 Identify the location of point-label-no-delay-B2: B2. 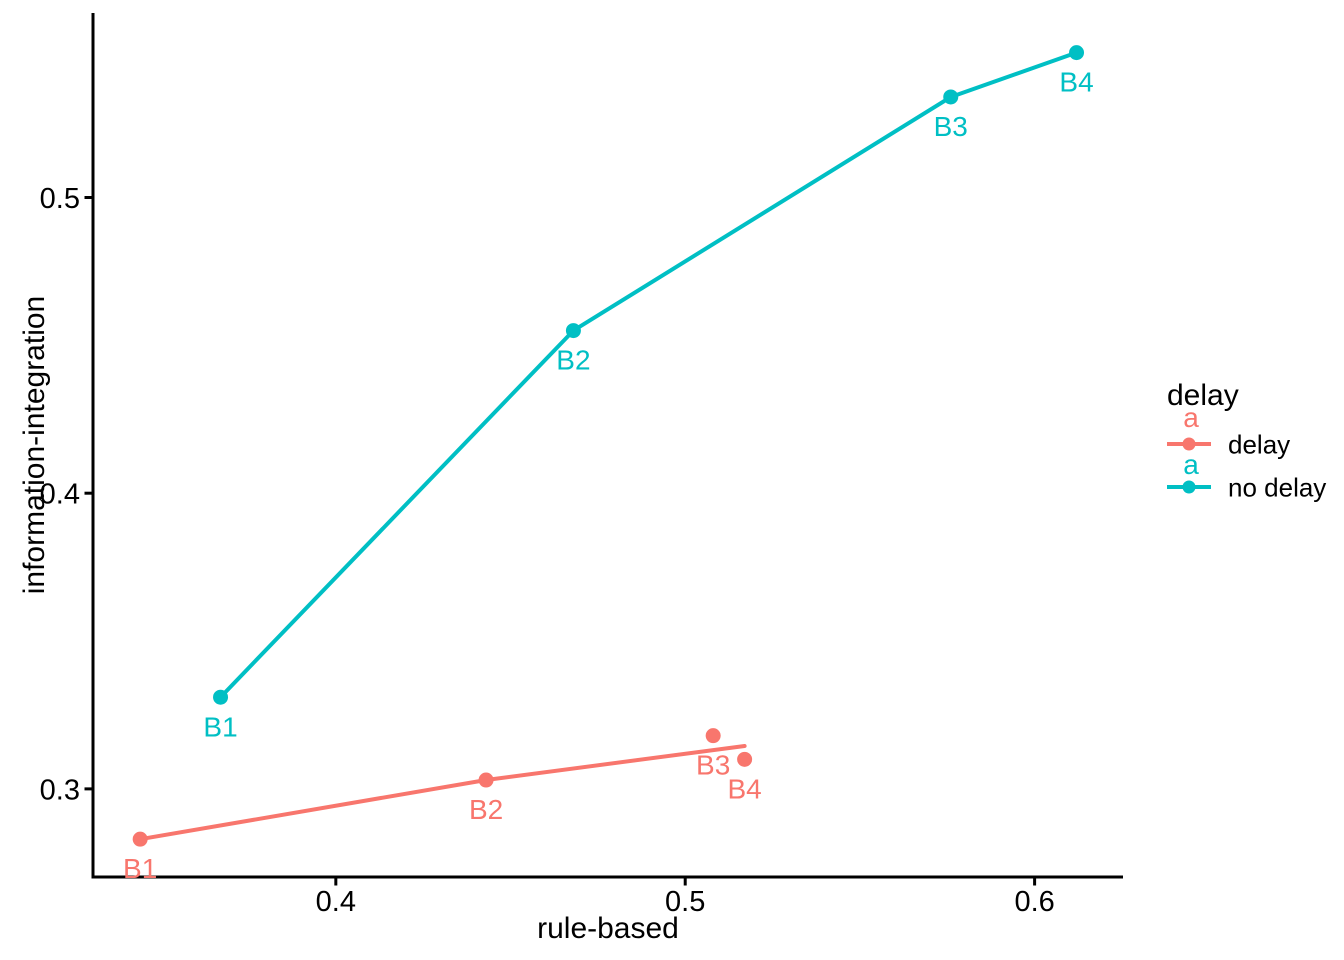
(573, 360).